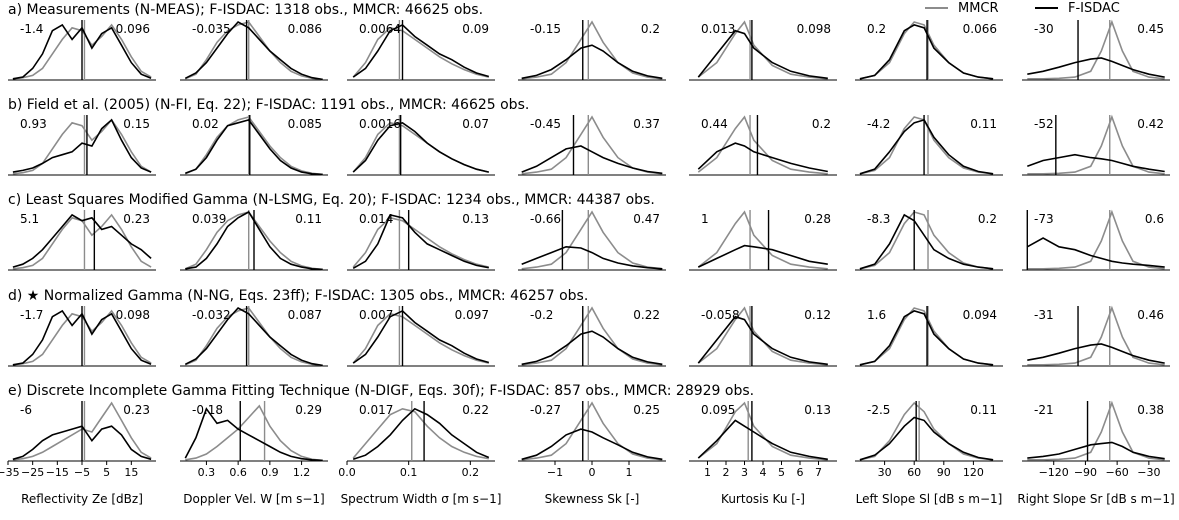  I want to click on panel-e1-stat-left: -6, so click(26, 410).